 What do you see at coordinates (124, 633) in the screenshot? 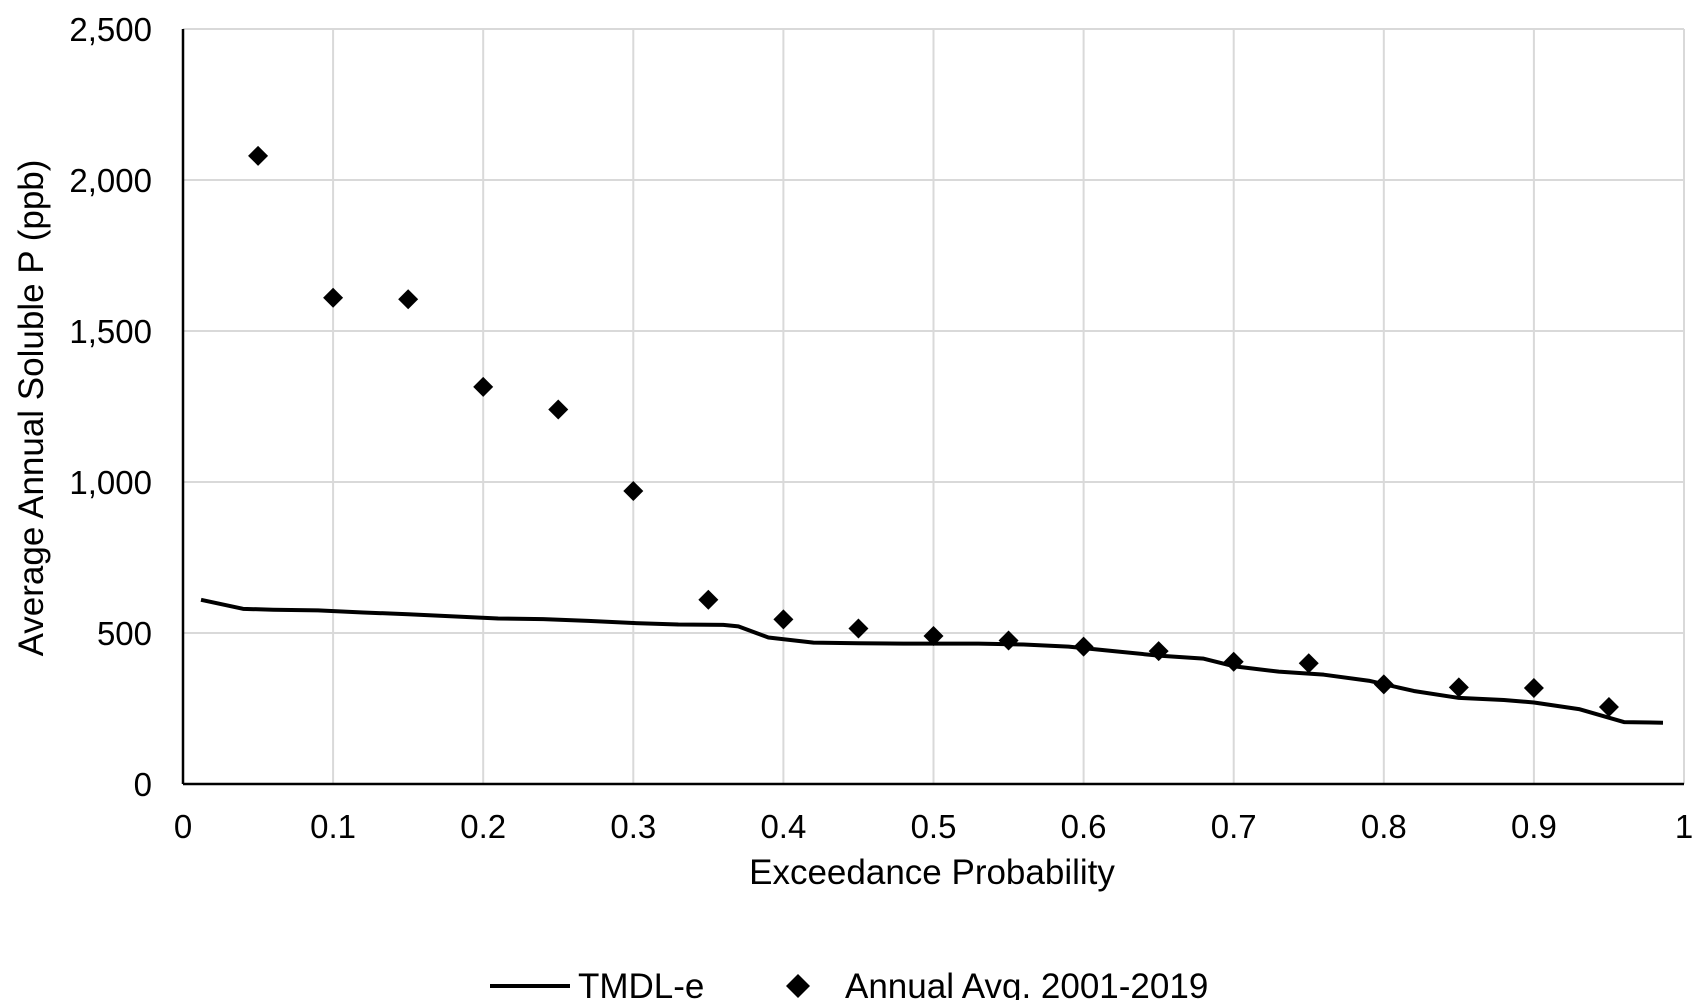
I see `y-tick-label: 500` at bounding box center [124, 633].